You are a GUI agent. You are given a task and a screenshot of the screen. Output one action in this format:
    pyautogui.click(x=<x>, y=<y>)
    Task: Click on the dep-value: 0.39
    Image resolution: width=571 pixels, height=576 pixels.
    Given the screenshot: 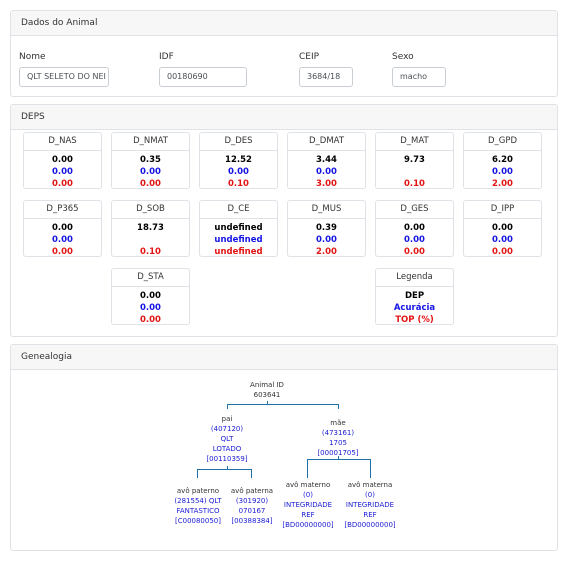 What is the action you would take?
    pyautogui.click(x=326, y=228)
    